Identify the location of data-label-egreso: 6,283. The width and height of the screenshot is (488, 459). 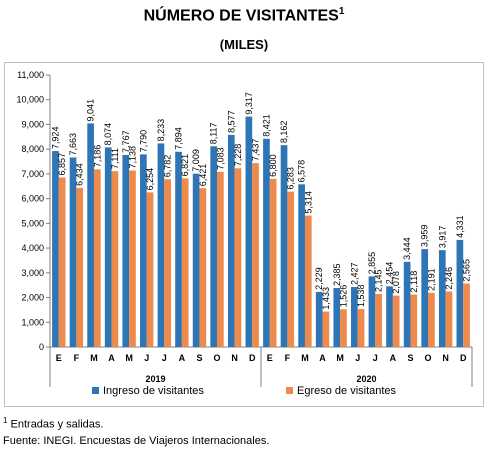
(291, 178).